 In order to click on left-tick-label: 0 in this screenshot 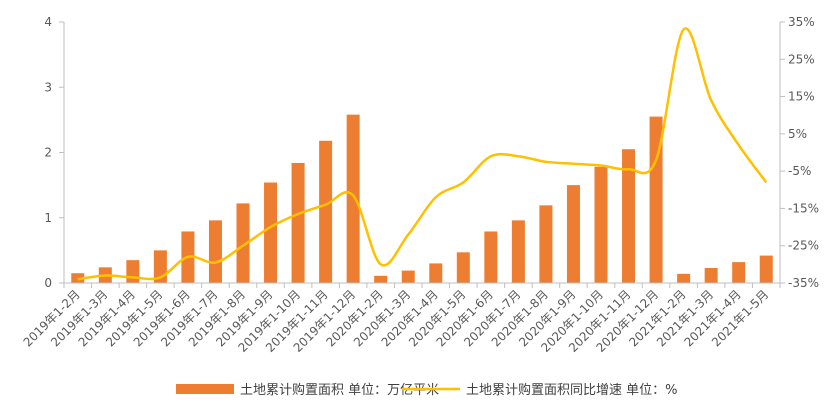, I will do `click(48, 283)`.